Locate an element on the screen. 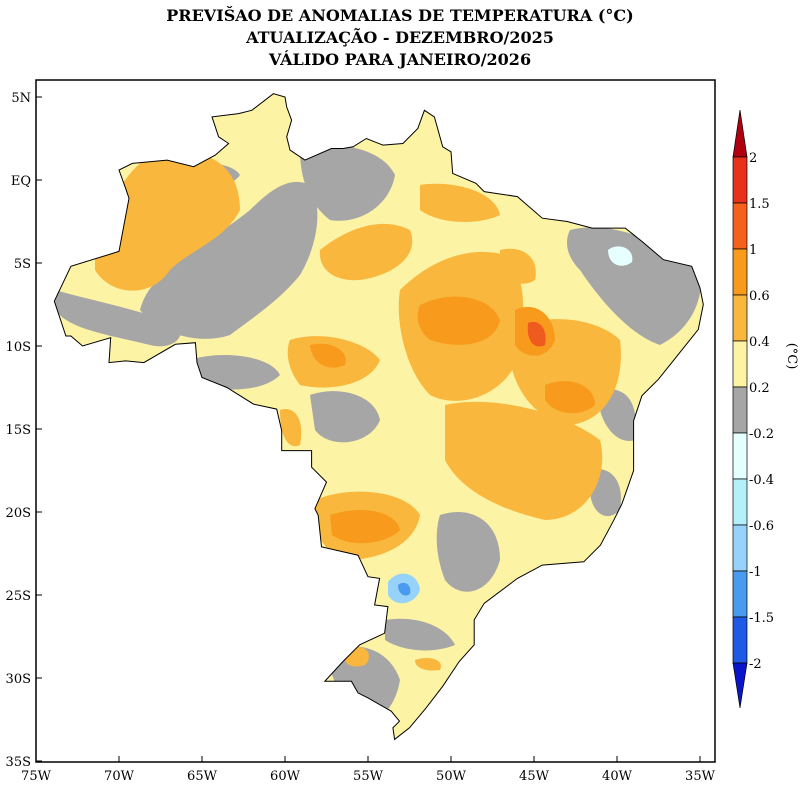 The width and height of the screenshot is (800, 790). lon-tick-label: 70W is located at coordinates (119, 776).